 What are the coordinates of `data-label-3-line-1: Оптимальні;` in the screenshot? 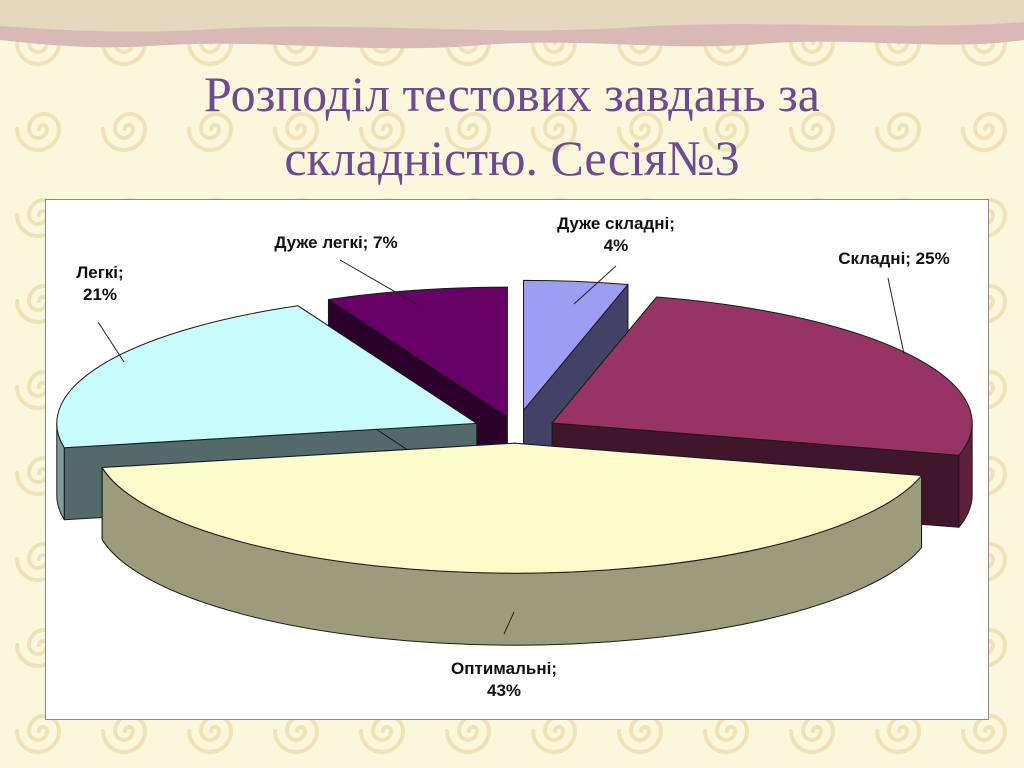 It's located at (504, 668).